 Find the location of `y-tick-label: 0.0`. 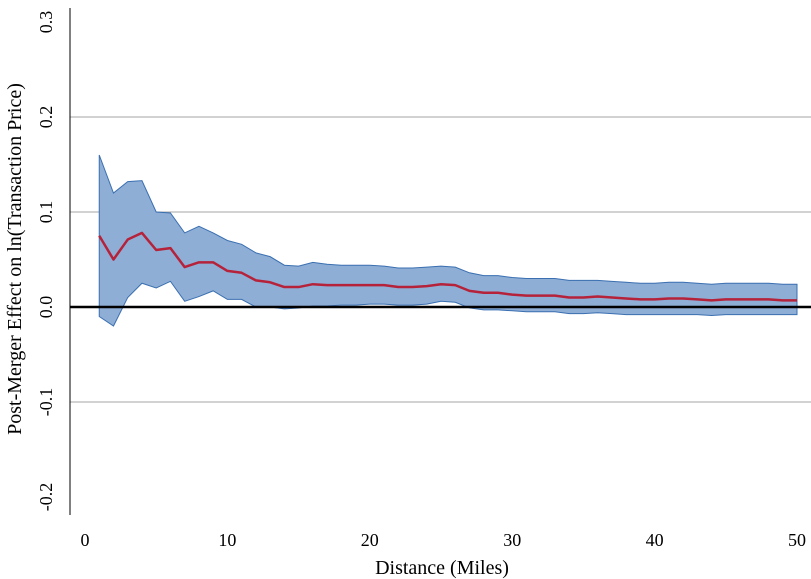

y-tick-label: 0.0 is located at coordinates (46, 307).